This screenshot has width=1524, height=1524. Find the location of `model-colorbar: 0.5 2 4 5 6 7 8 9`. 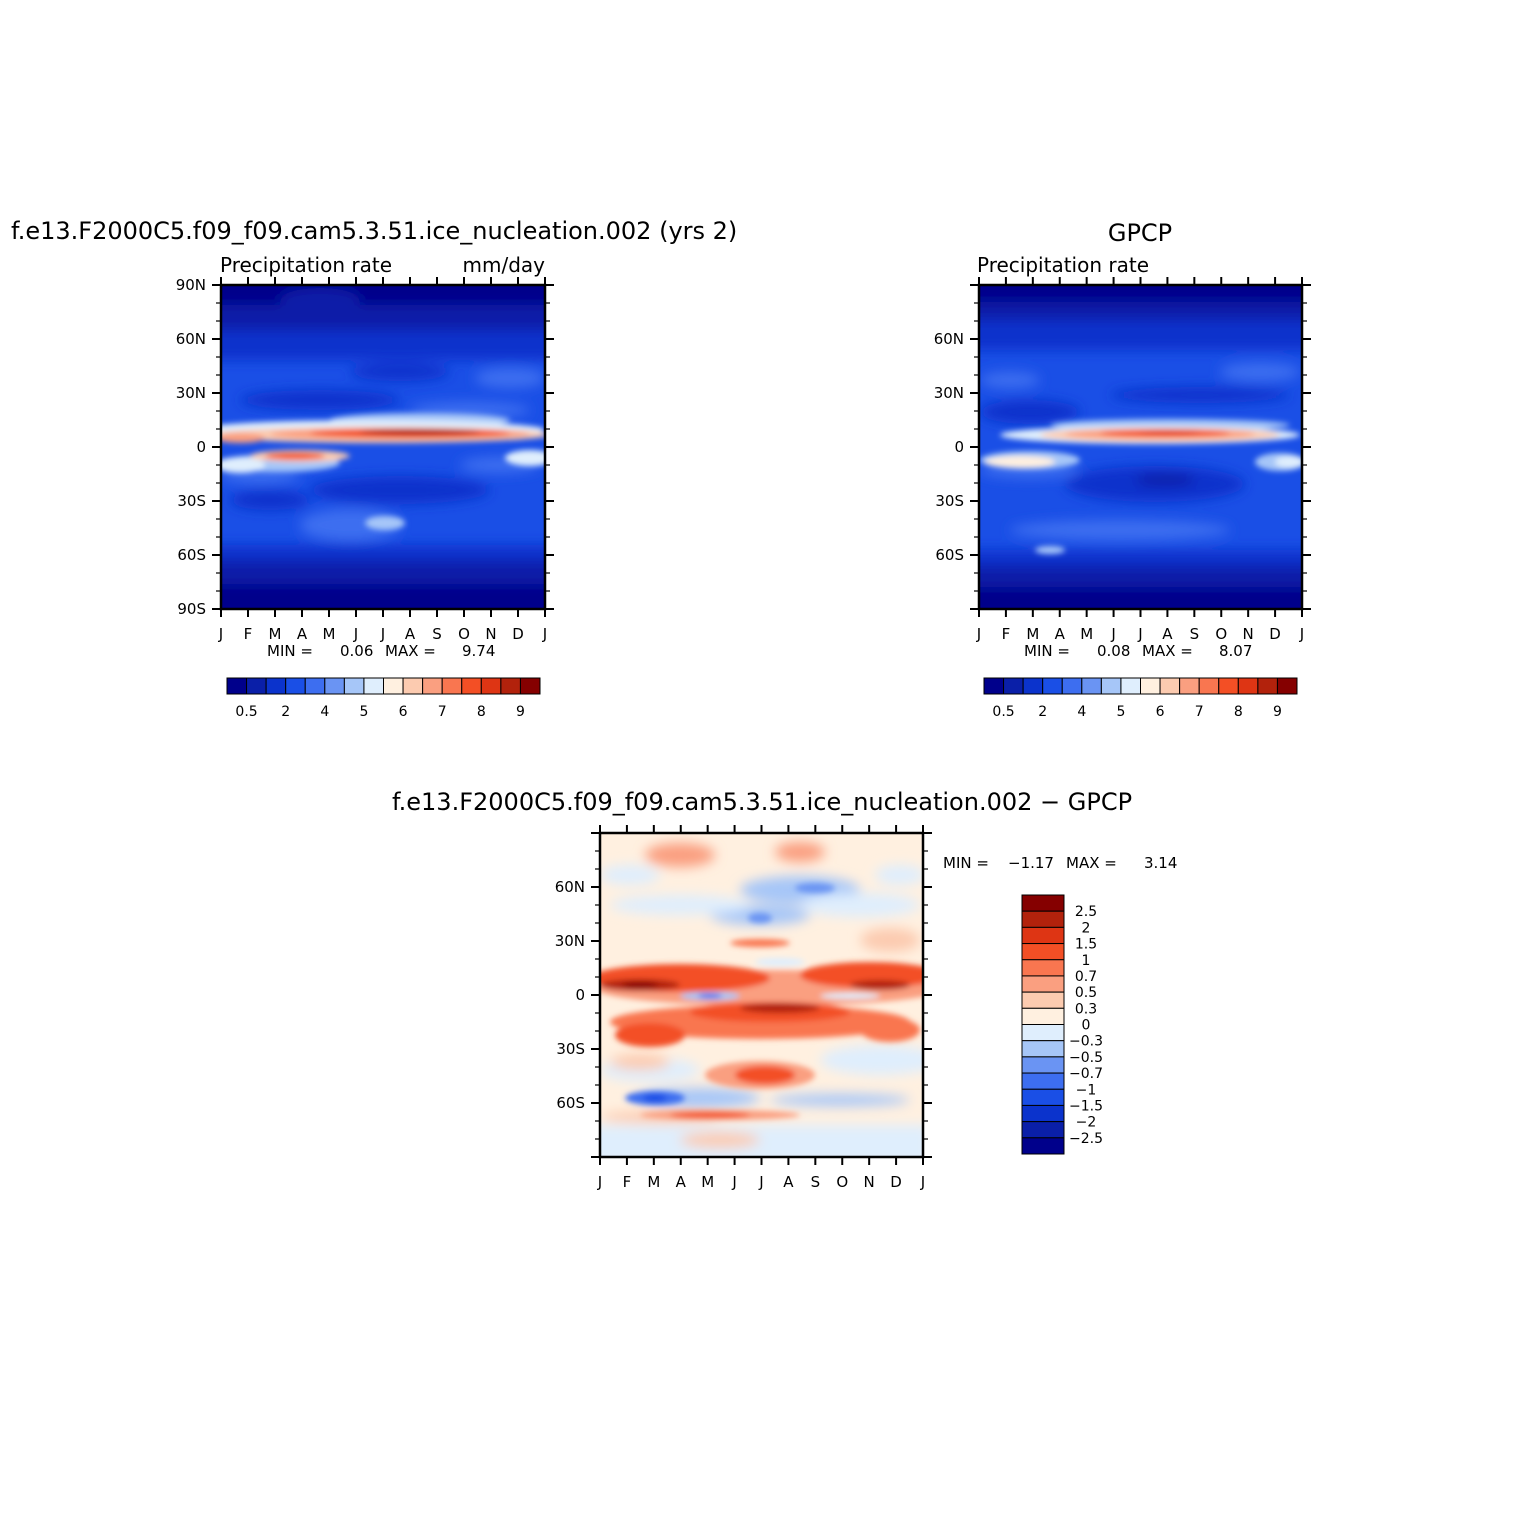

model-colorbar: 0.5 2 4 5 6 7 8 9 is located at coordinates (383, 698).